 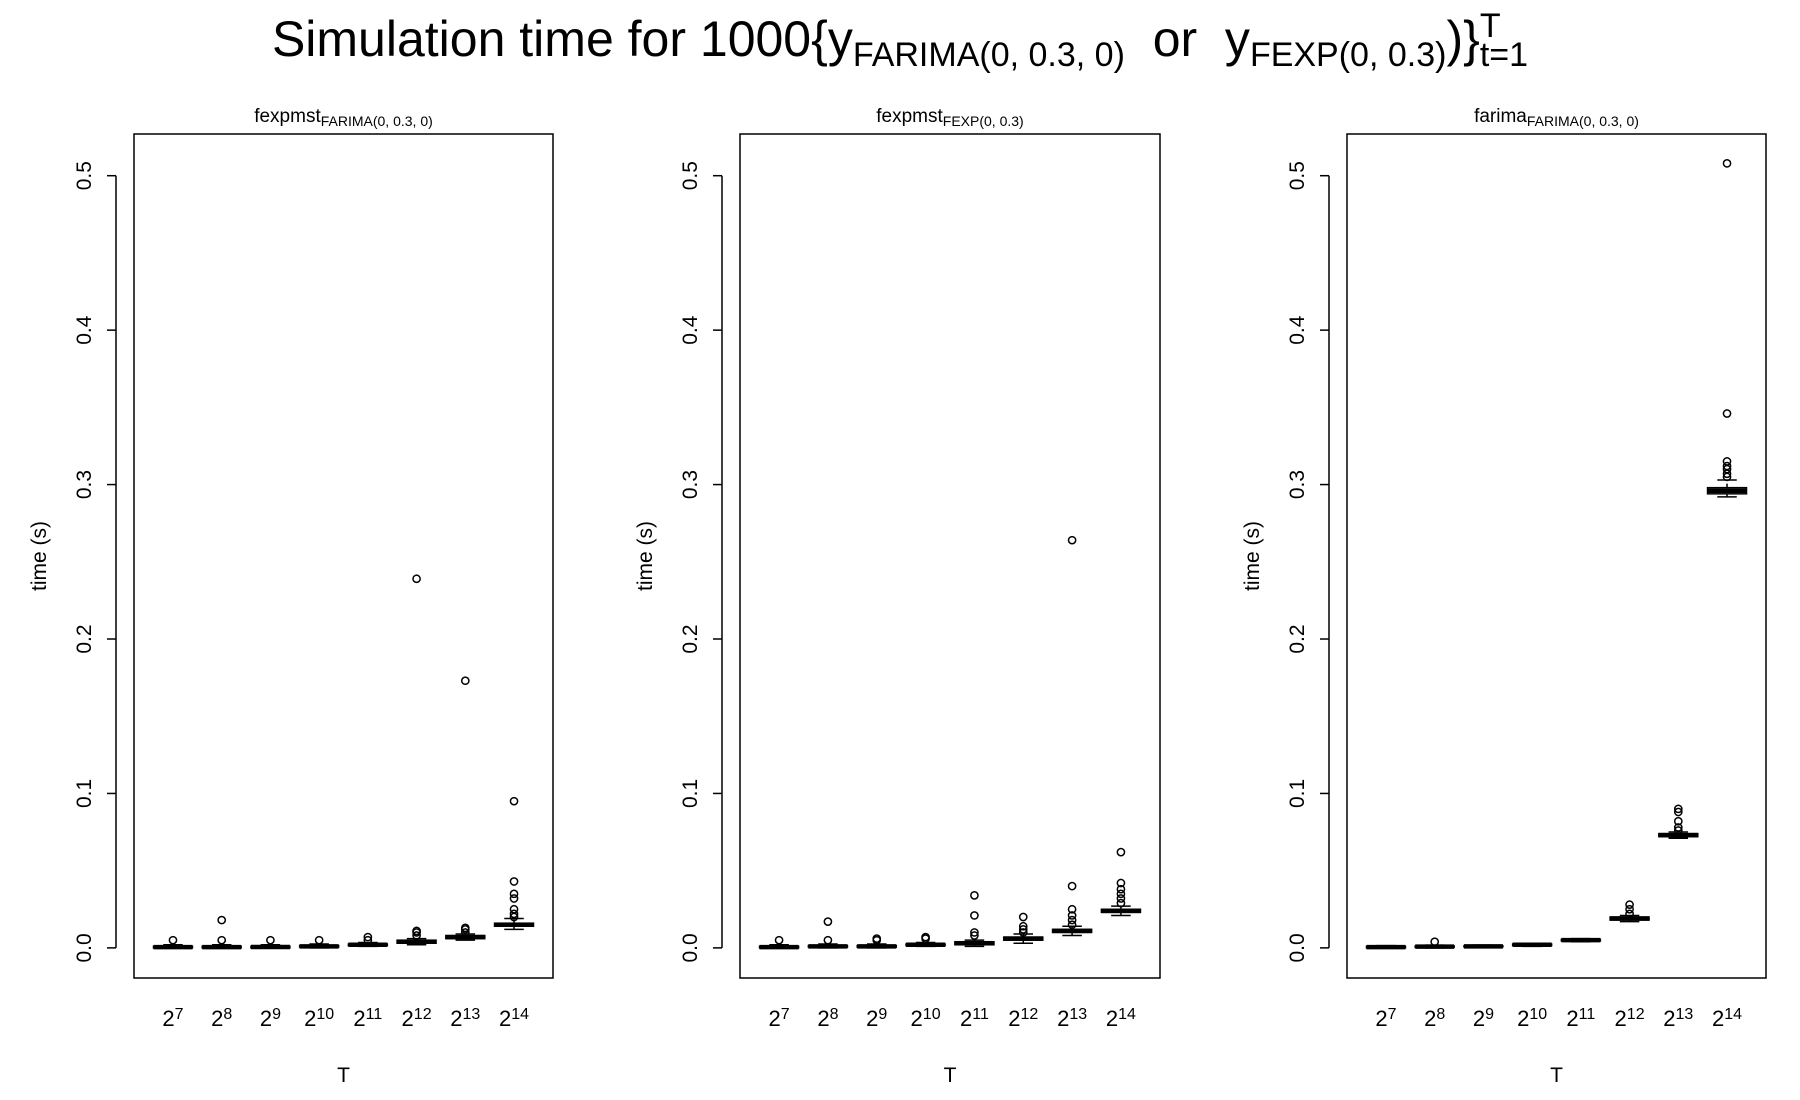 I want to click on panel-title-sub: FEXP(0, 0.3), so click(x=983, y=121).